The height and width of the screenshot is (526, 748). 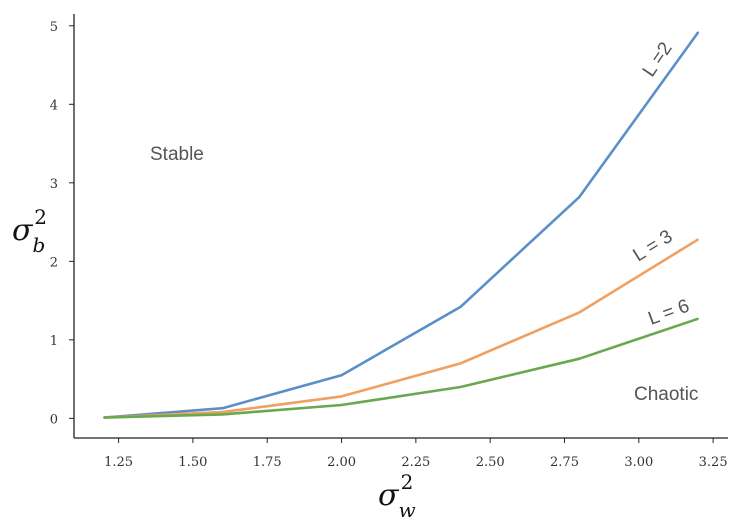 I want to click on x-tick-label: 1.50, so click(x=192, y=462).